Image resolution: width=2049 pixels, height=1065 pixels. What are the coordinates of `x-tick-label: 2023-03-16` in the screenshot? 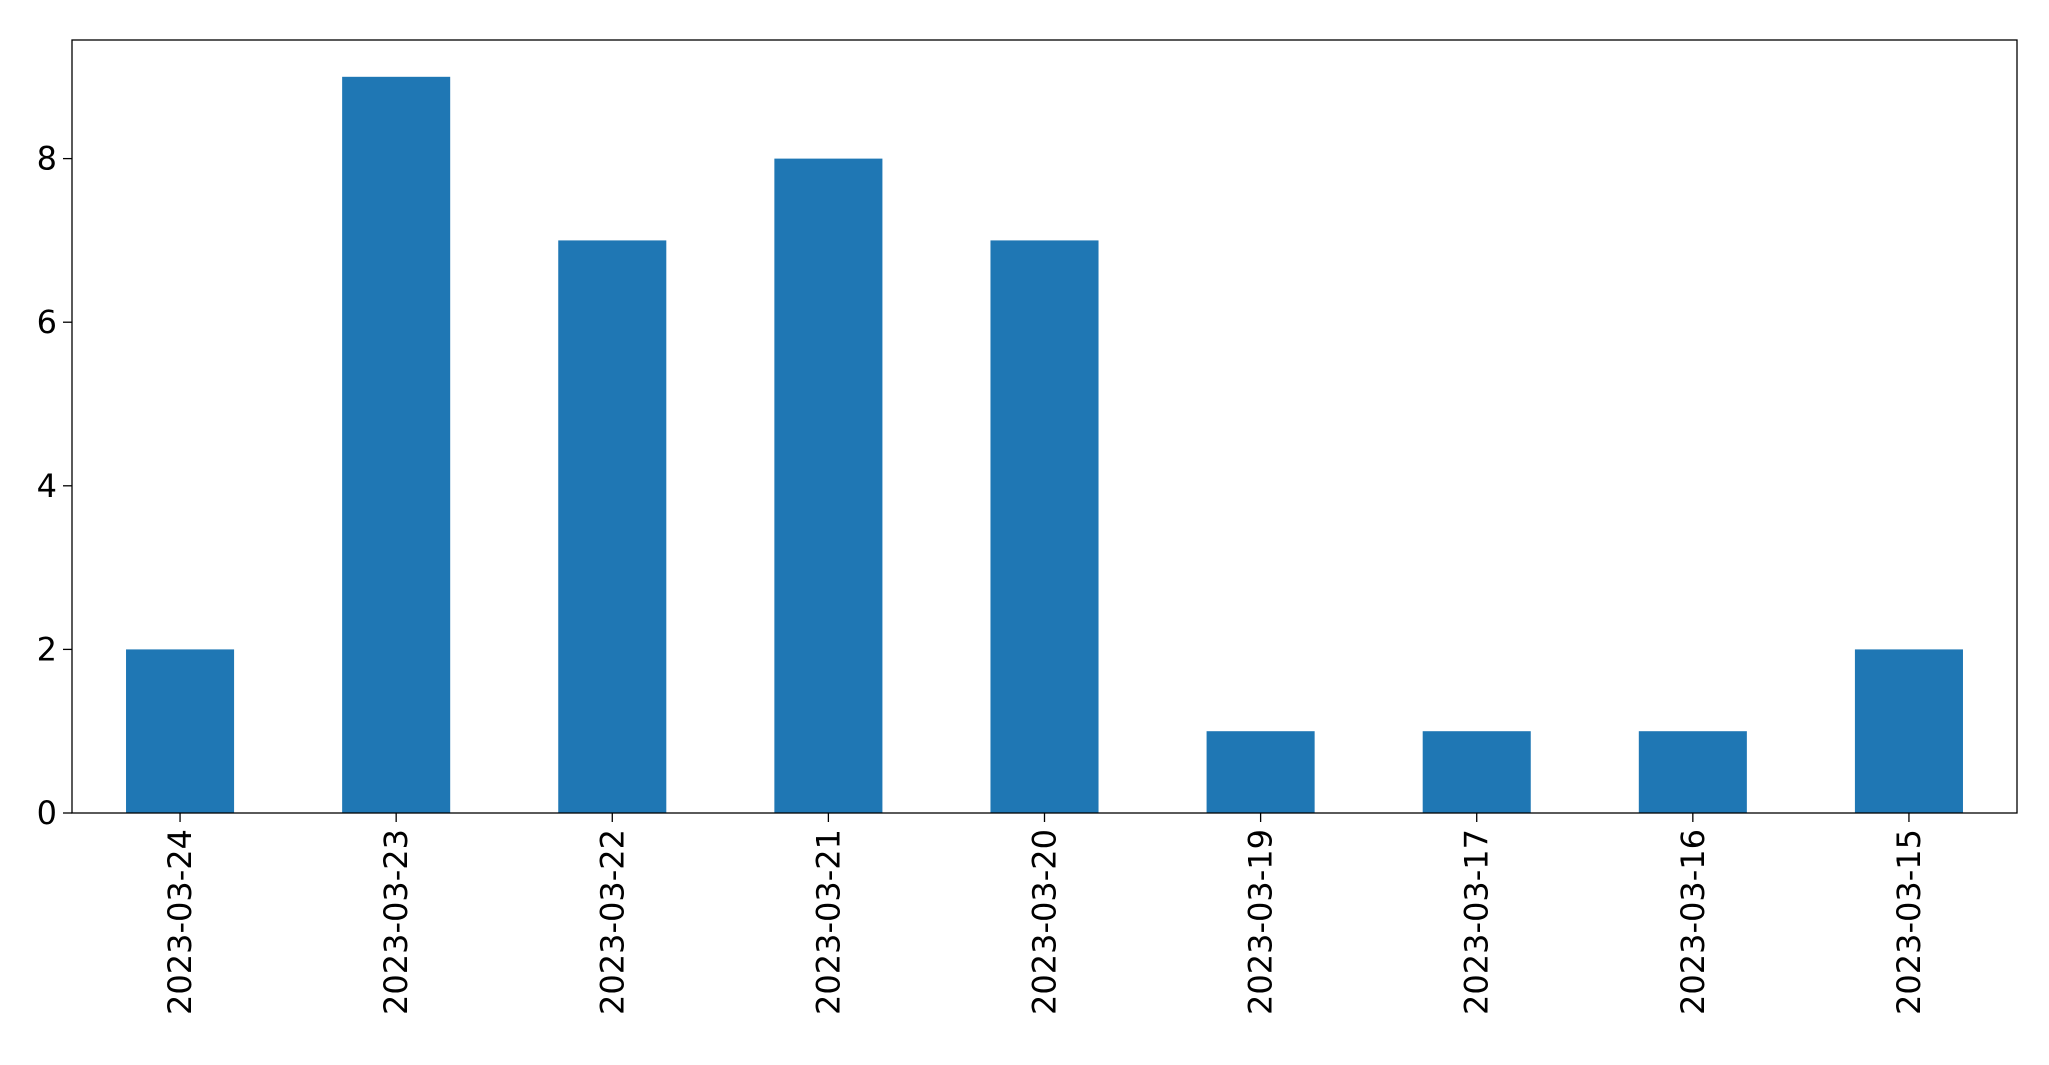 It's located at (1693, 922).